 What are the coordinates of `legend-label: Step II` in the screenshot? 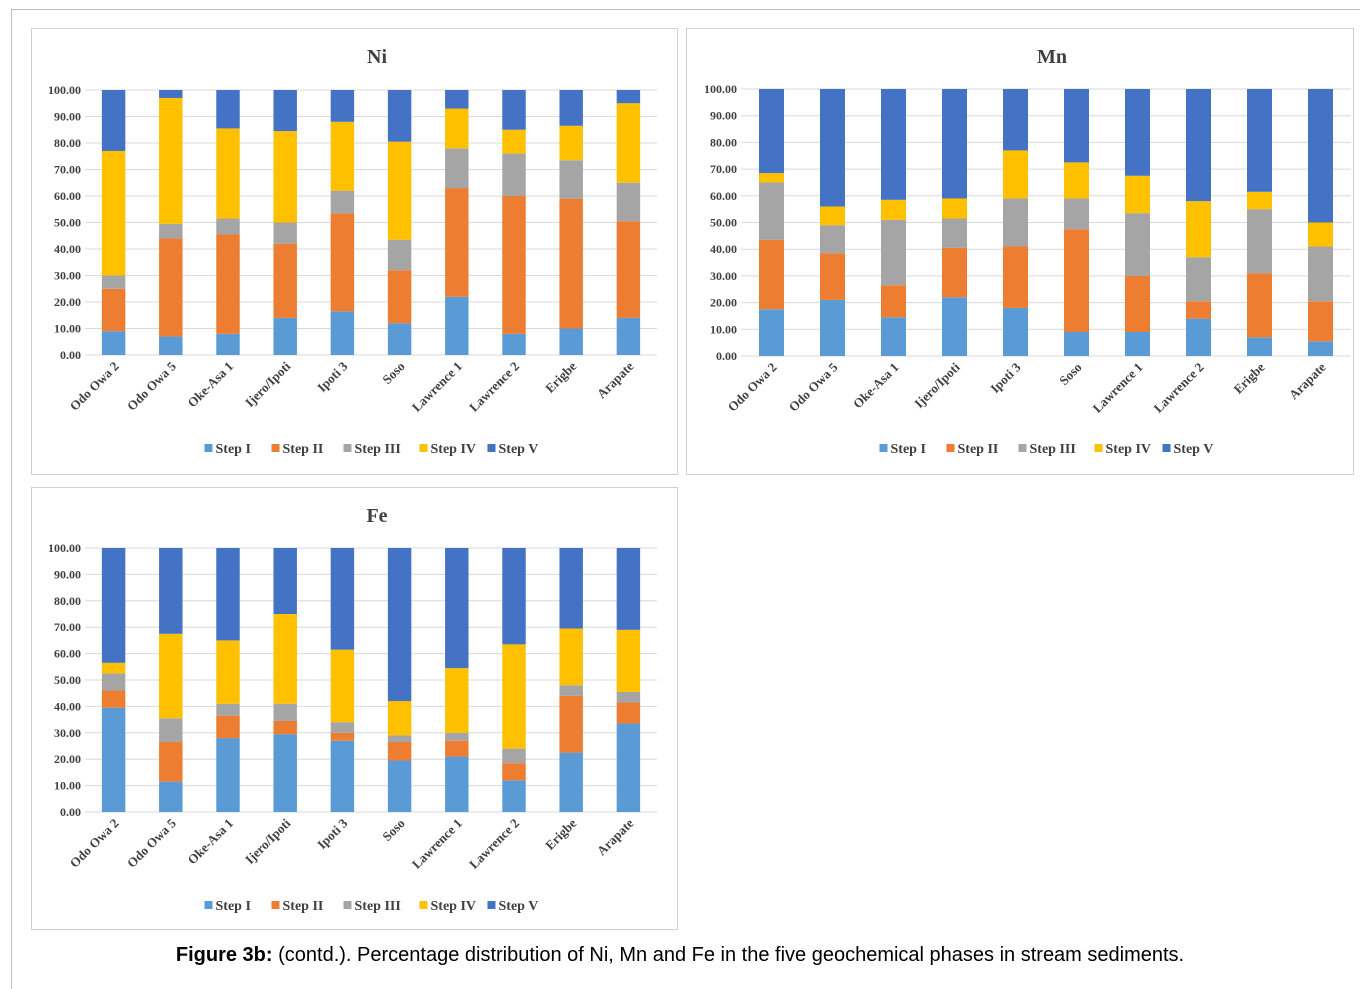 It's located at (303, 906).